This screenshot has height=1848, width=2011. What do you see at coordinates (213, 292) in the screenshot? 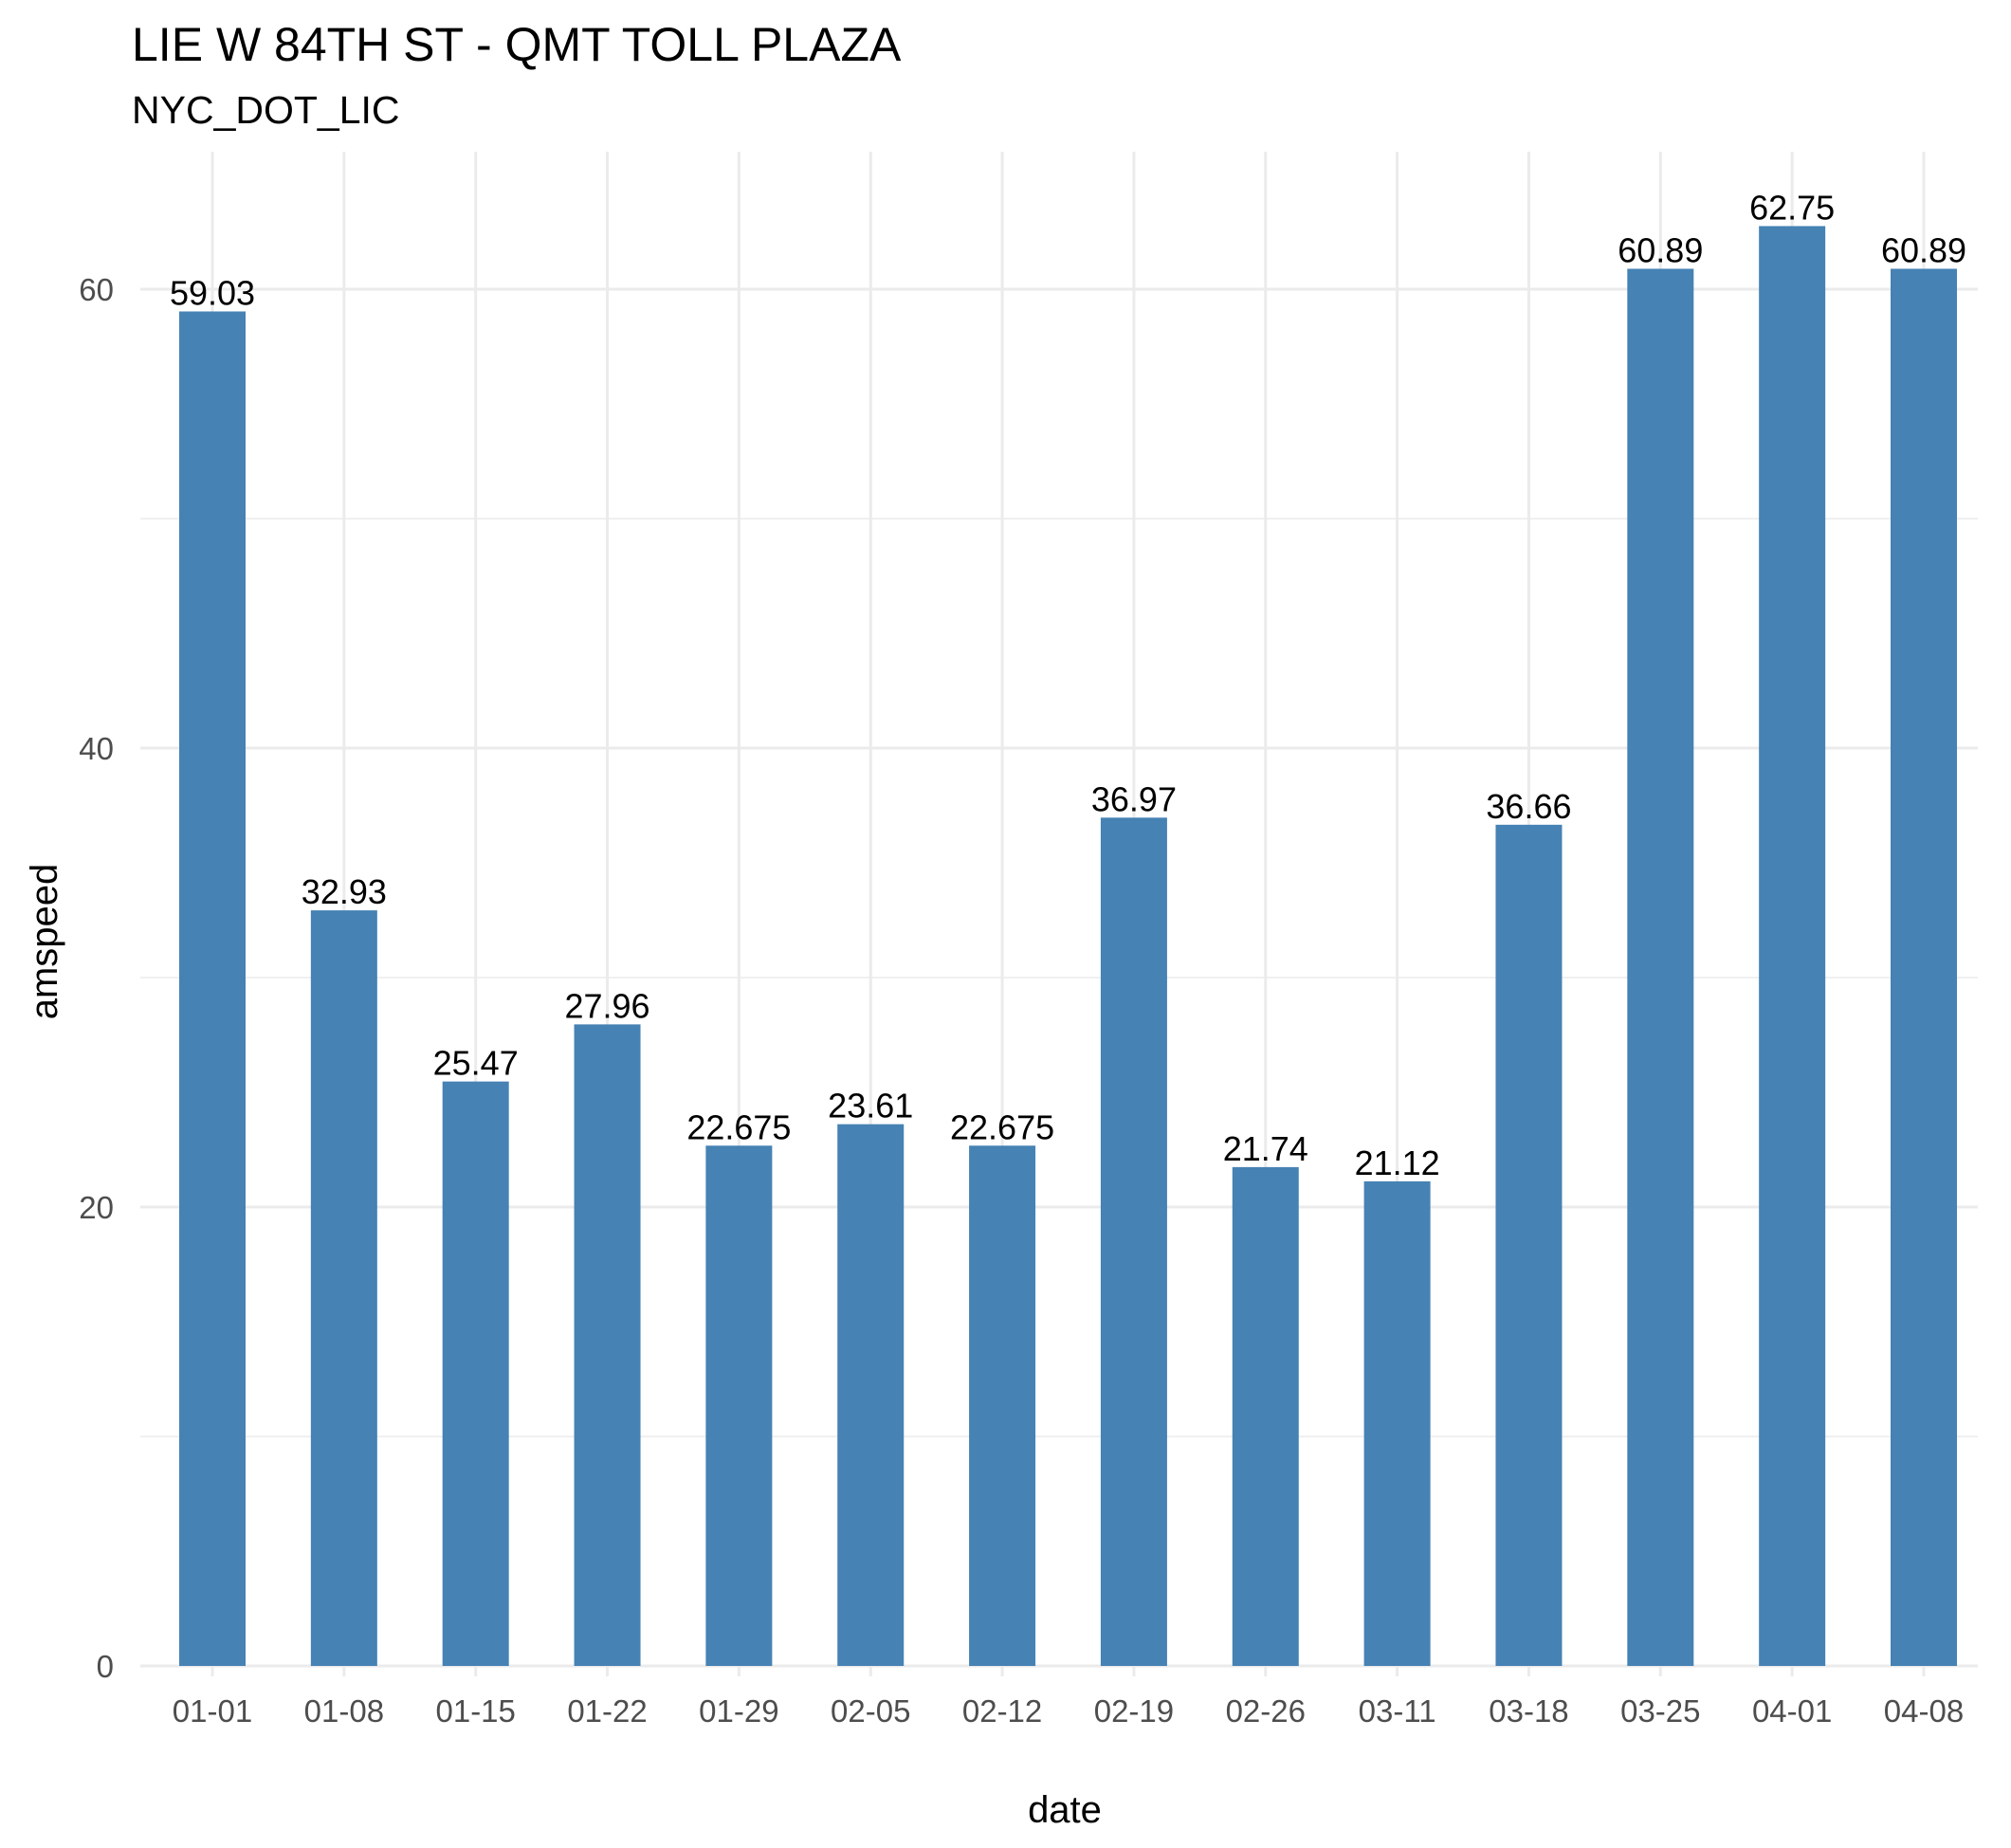
I see `data-label: 59.03` at bounding box center [213, 292].